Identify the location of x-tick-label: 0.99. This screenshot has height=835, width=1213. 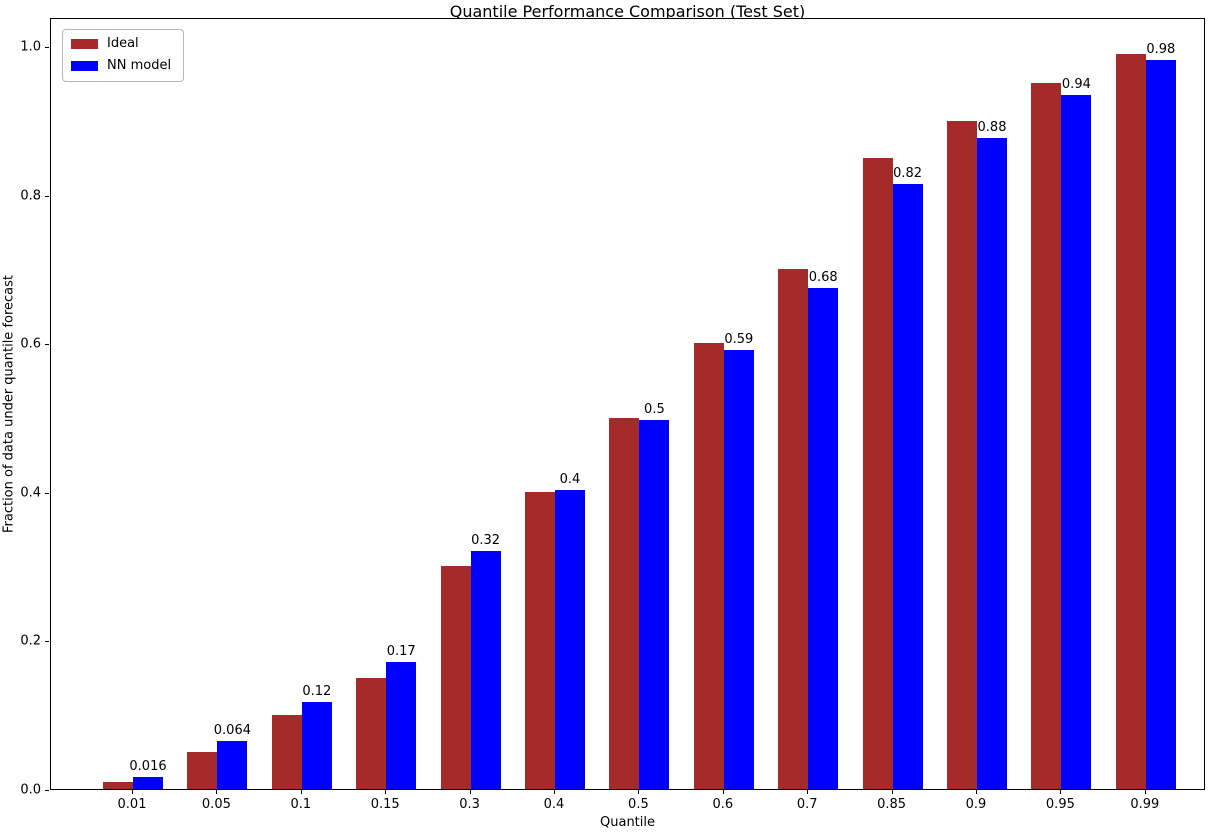
(1145, 804).